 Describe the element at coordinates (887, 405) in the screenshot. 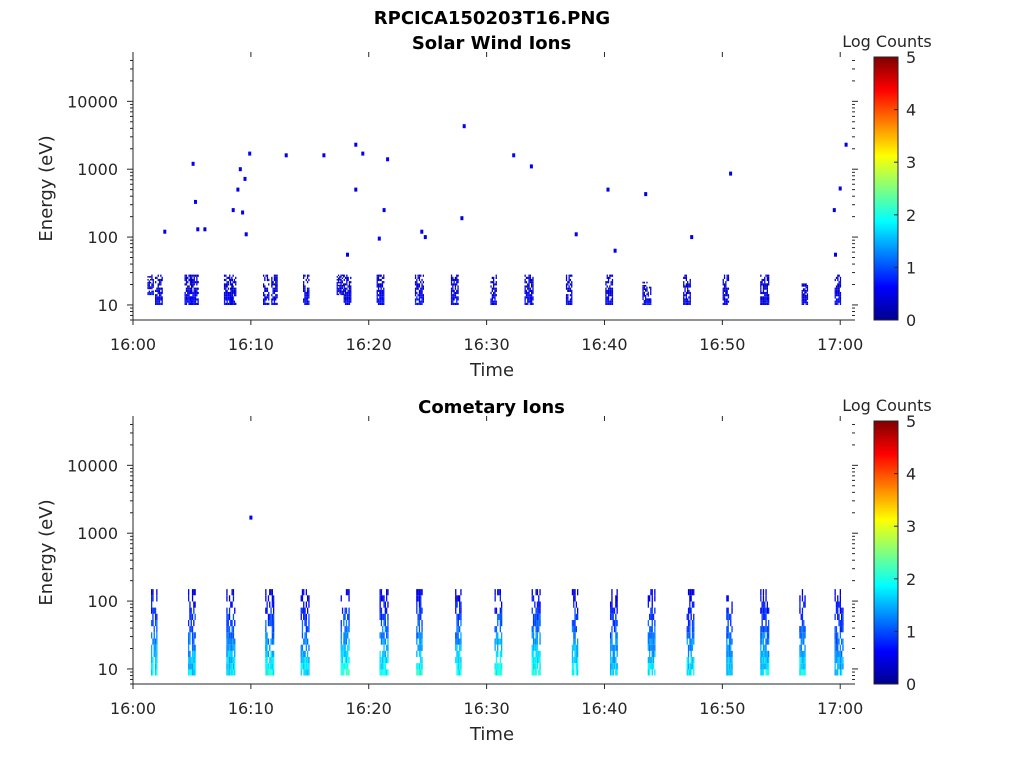

I see `colorbar-label: Log Counts` at that location.